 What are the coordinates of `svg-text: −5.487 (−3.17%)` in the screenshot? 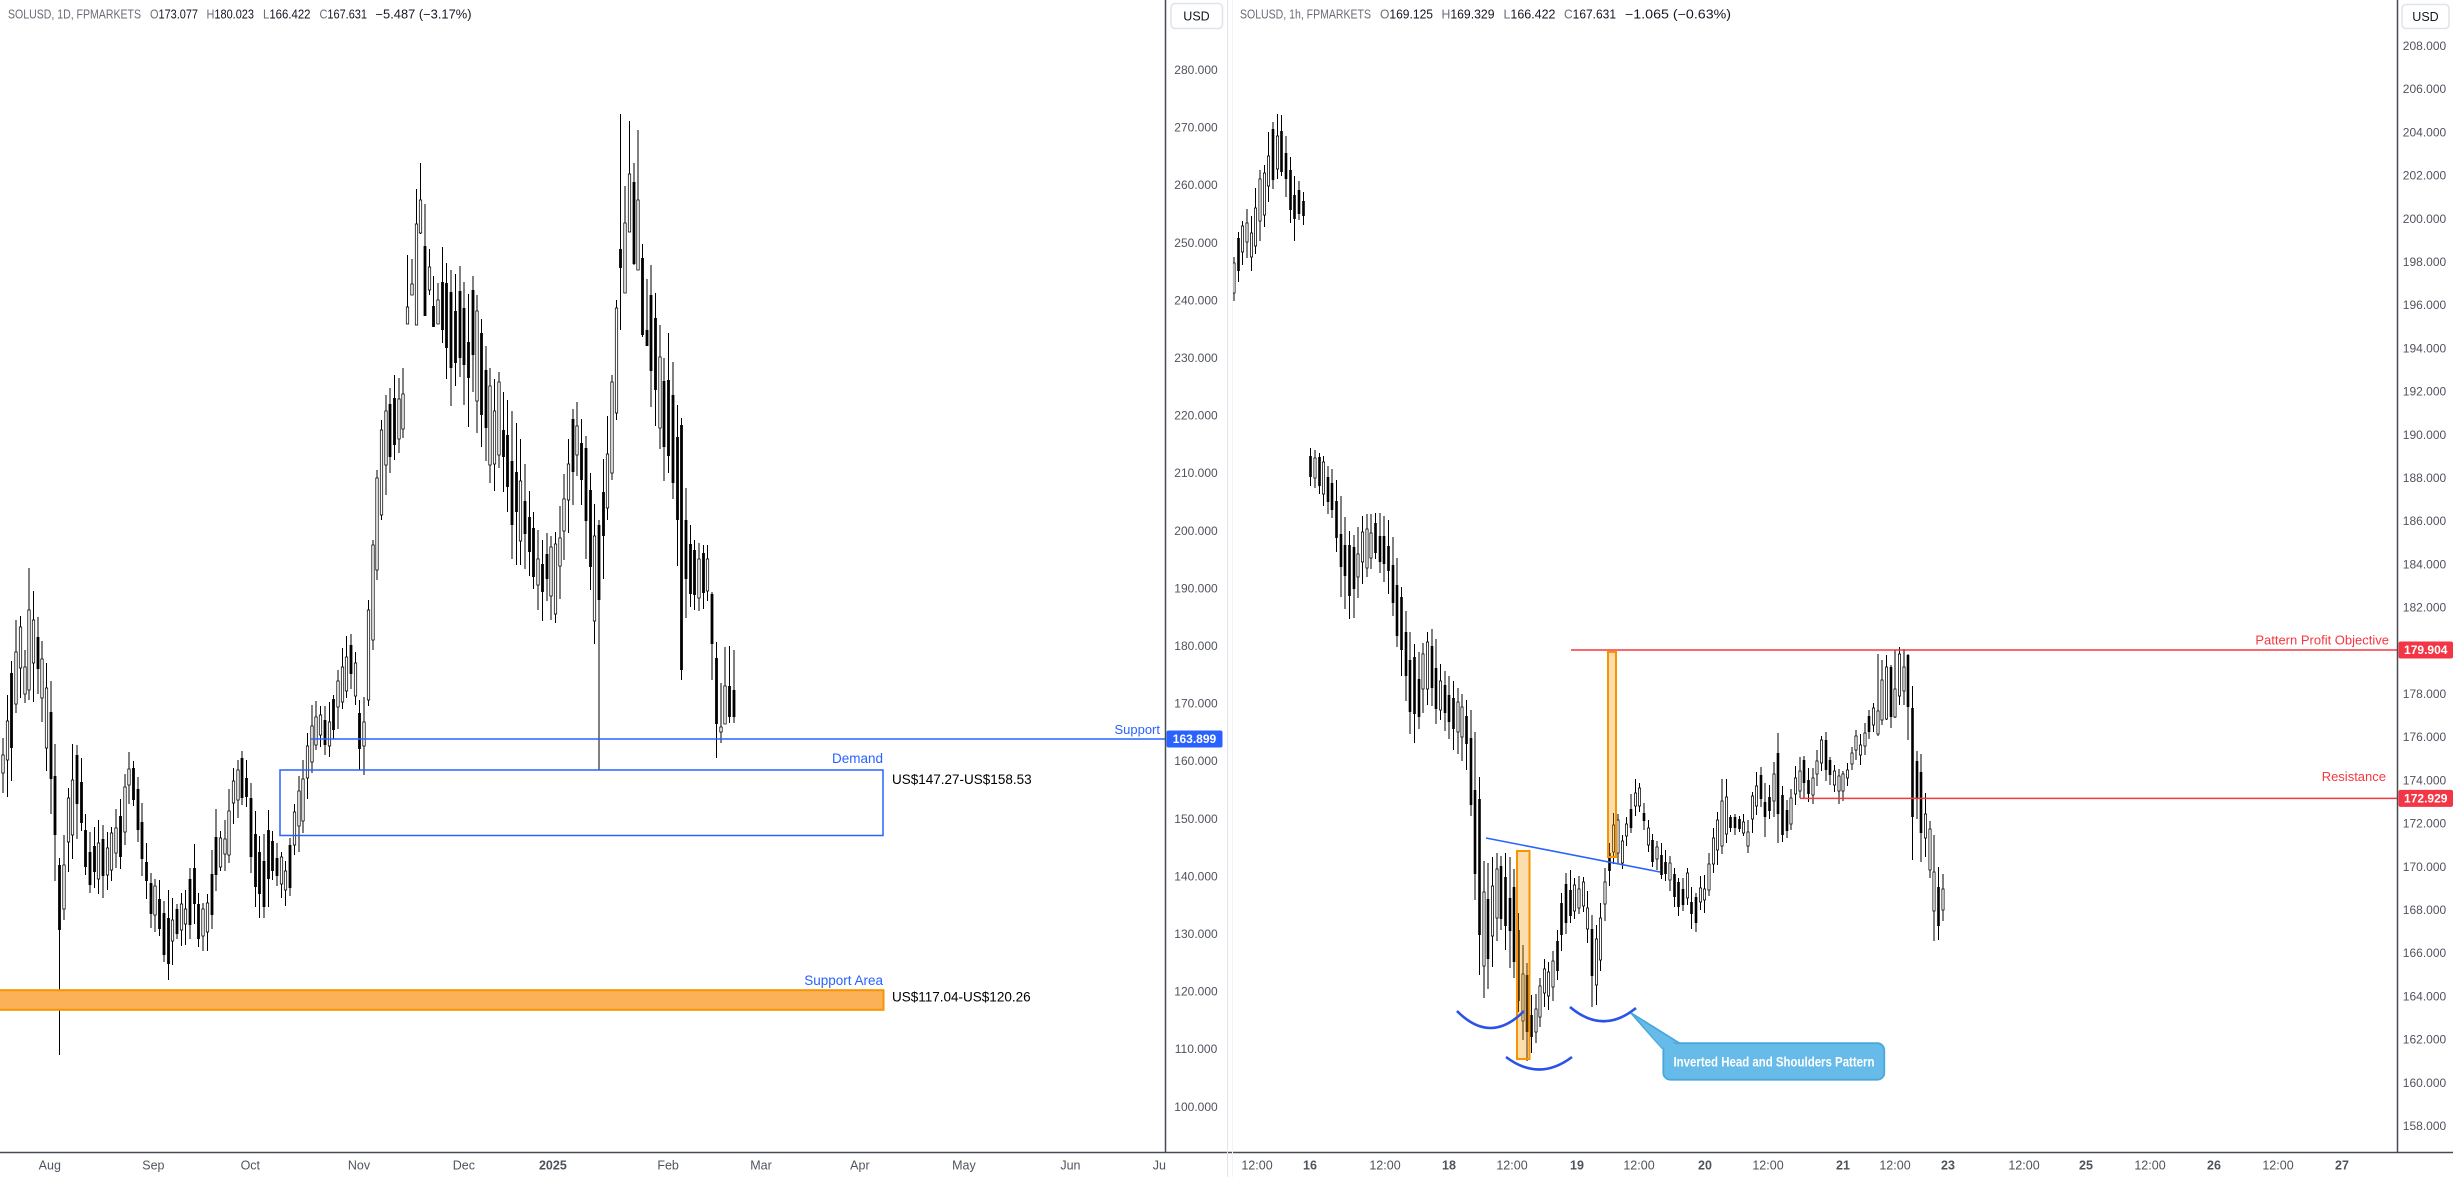 It's located at (424, 15).